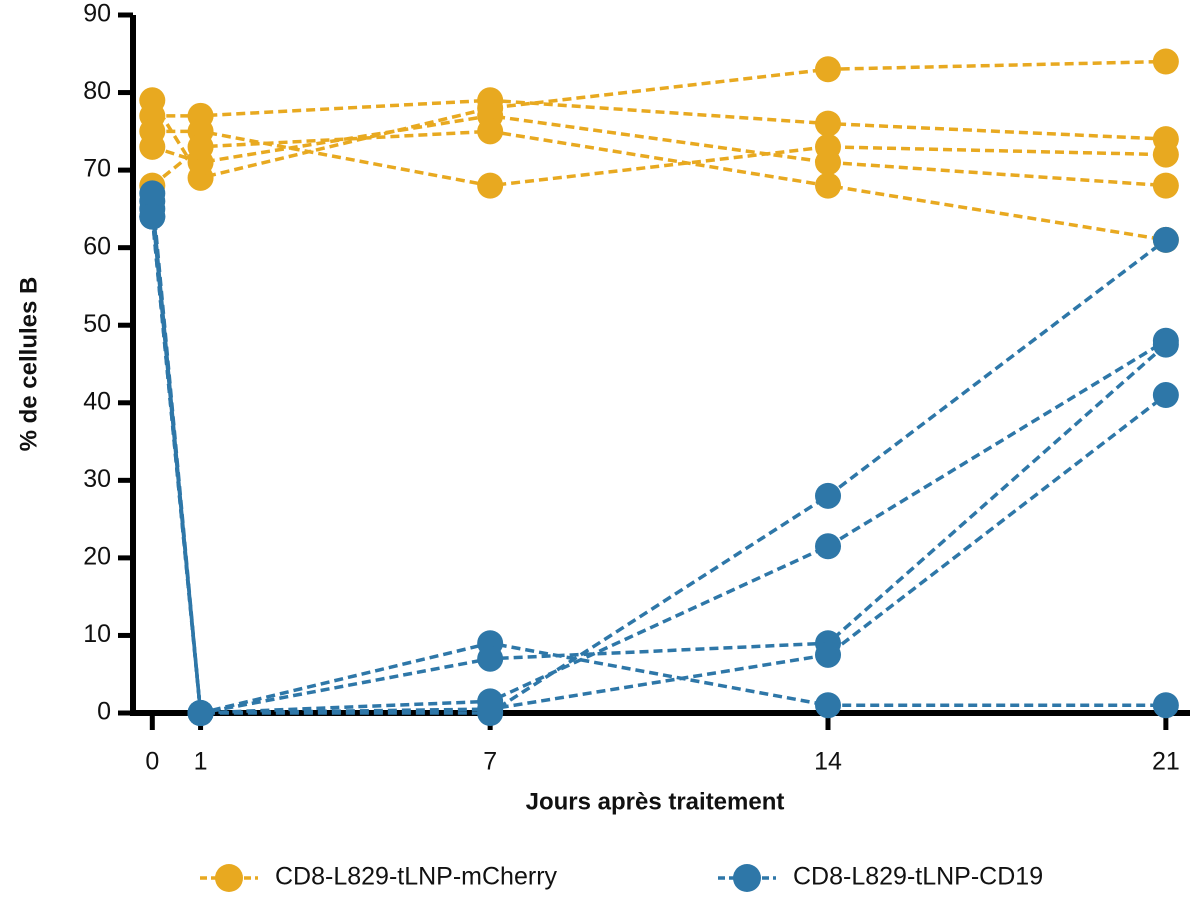 The image size is (1200, 897). What do you see at coordinates (97, 246) in the screenshot?
I see `y-tick-label: 60` at bounding box center [97, 246].